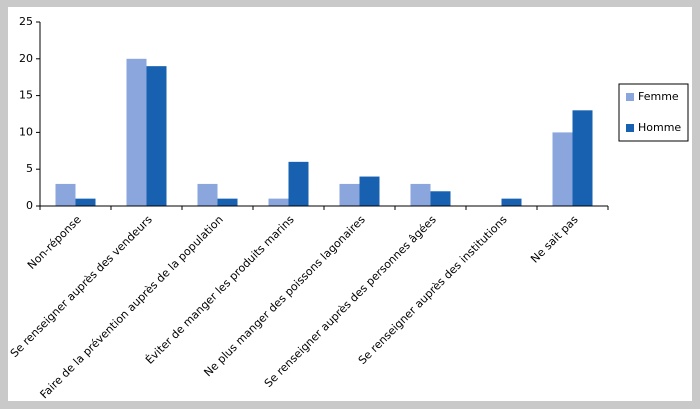 Image resolution: width=700 pixels, height=409 pixels. What do you see at coordinates (26, 58) in the screenshot?
I see `y-tick-label: 20` at bounding box center [26, 58].